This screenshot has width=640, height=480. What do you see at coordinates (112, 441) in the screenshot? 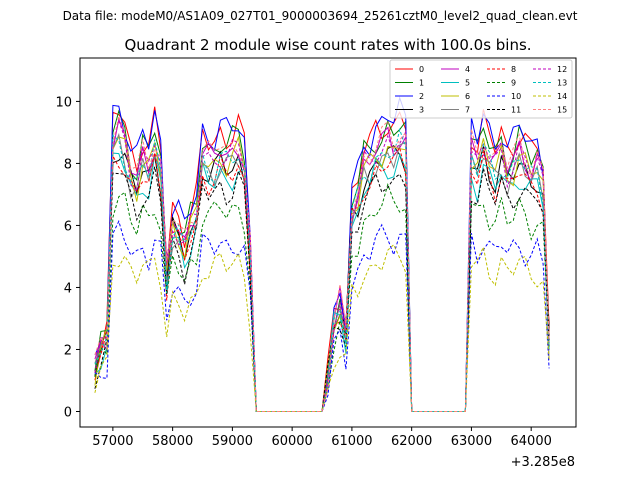
I see `x-tick-label: 57000` at bounding box center [112, 441].